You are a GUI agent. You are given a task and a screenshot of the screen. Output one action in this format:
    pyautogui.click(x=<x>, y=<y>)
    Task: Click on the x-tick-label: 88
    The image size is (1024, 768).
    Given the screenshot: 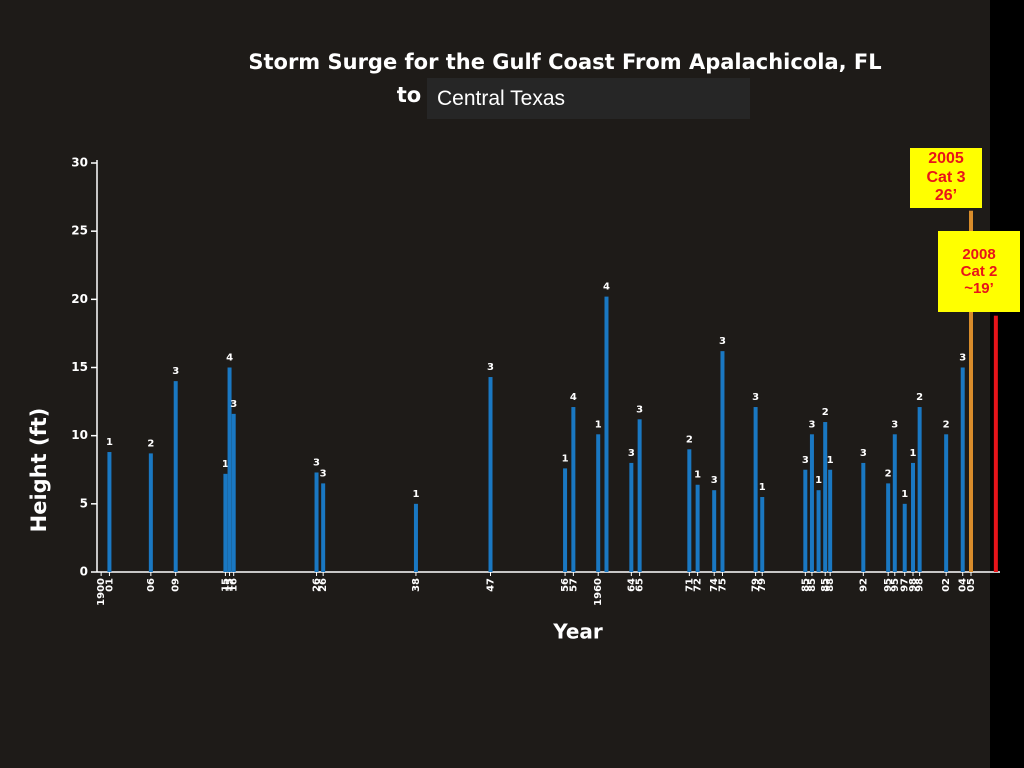 What is the action you would take?
    pyautogui.click(x=830, y=585)
    